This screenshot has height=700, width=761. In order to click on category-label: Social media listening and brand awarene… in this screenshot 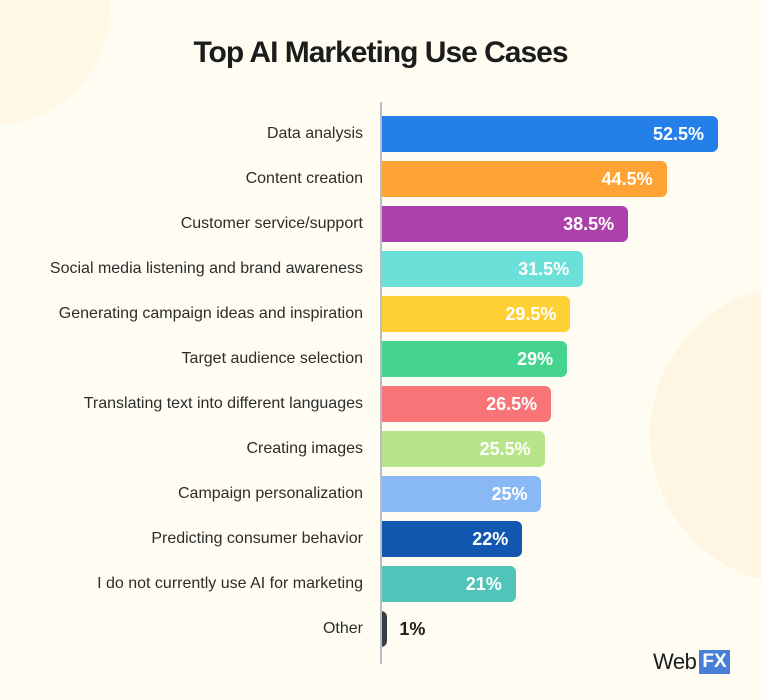, I will do `click(206, 268)`.